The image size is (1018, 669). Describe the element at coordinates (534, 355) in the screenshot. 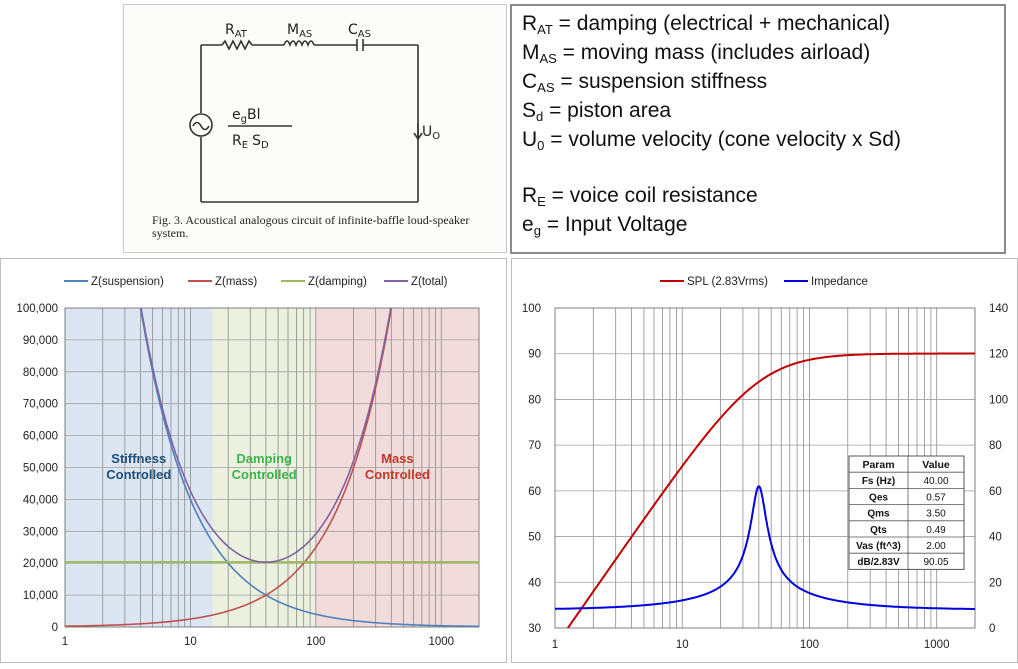

I see `y-left-tick-label: 90` at that location.